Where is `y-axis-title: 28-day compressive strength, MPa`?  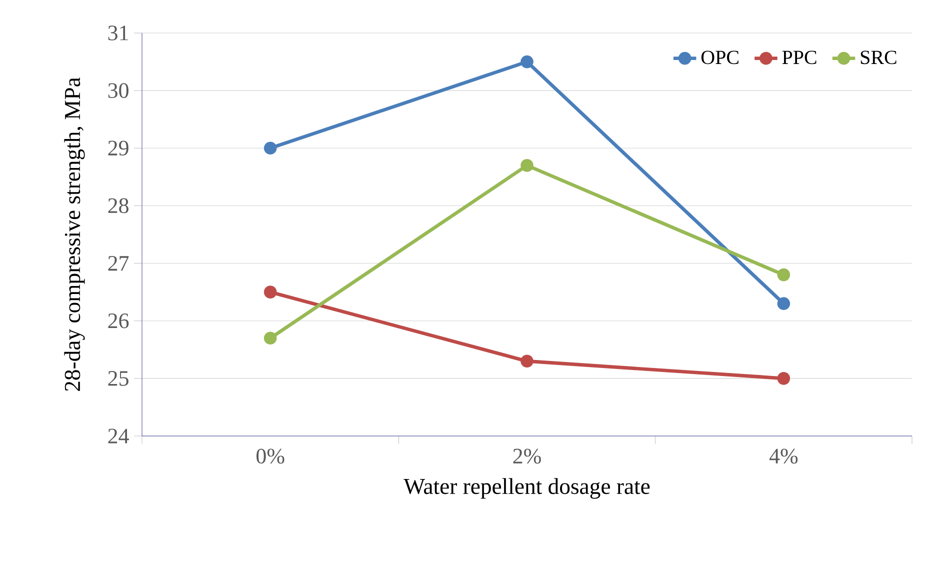 y-axis-title: 28-day compressive strength, MPa is located at coordinates (74, 234).